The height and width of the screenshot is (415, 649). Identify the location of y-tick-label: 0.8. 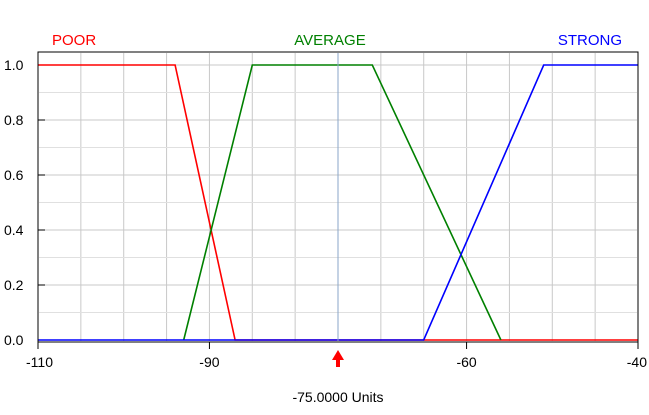
(14, 120).